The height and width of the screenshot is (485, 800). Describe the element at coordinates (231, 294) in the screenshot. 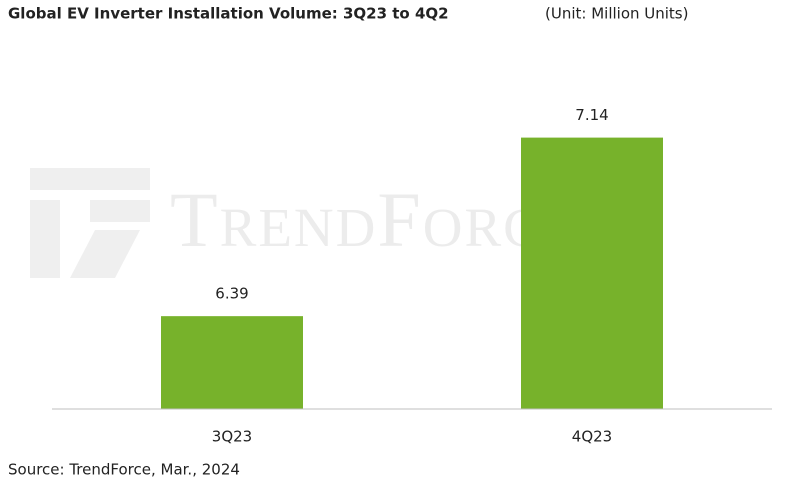

I see `data-label: 6.39` at that location.